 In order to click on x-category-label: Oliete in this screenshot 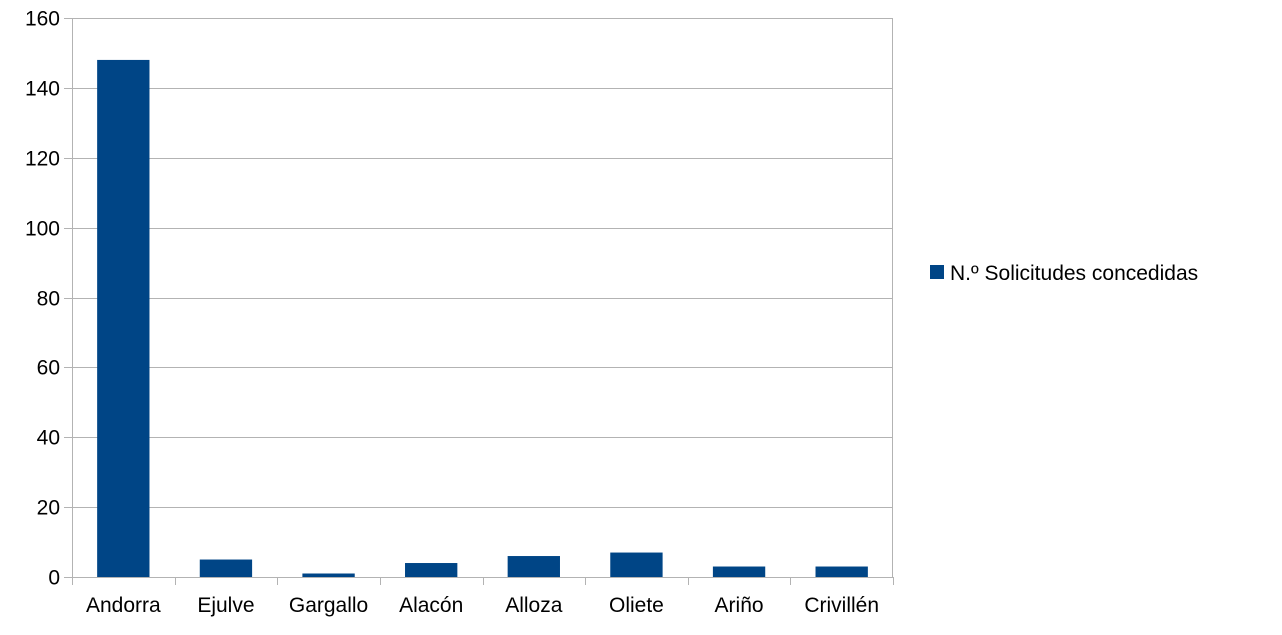, I will do `click(636, 605)`.